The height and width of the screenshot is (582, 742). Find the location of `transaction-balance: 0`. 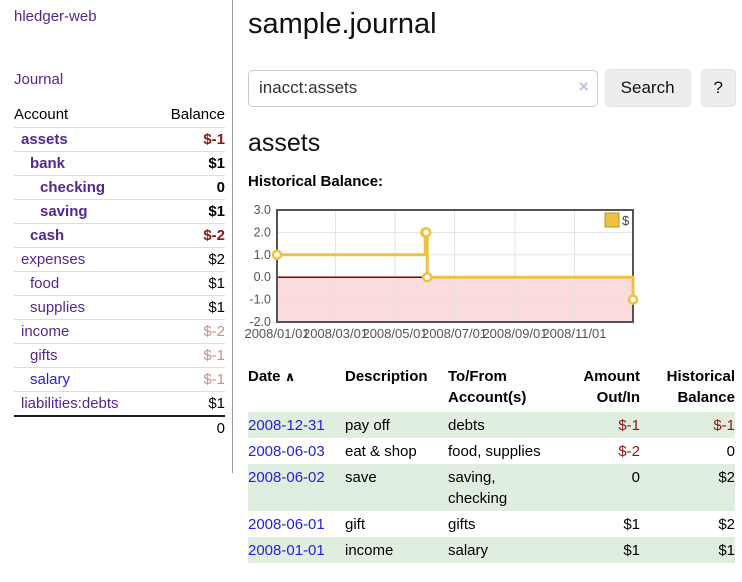

transaction-balance: 0 is located at coordinates (730, 451).